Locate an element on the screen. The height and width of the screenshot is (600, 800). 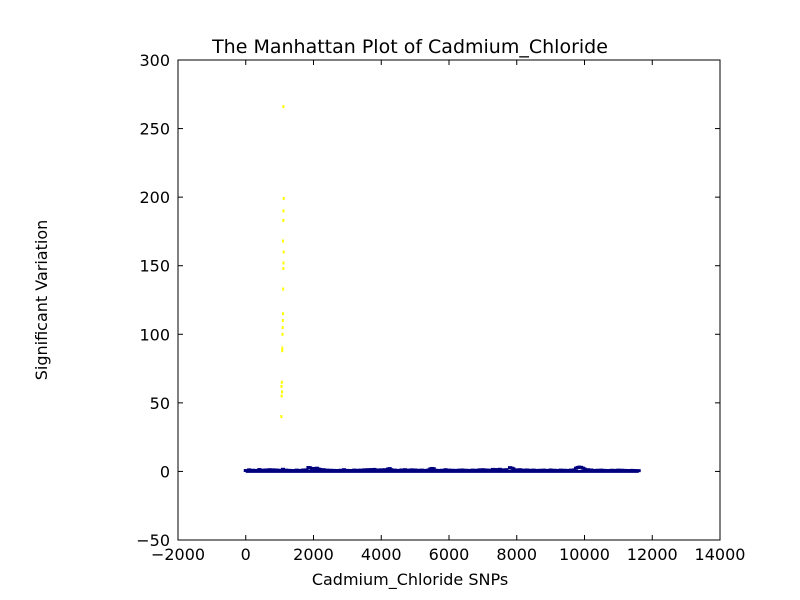
y-tick-label: 200 is located at coordinates (154, 197).